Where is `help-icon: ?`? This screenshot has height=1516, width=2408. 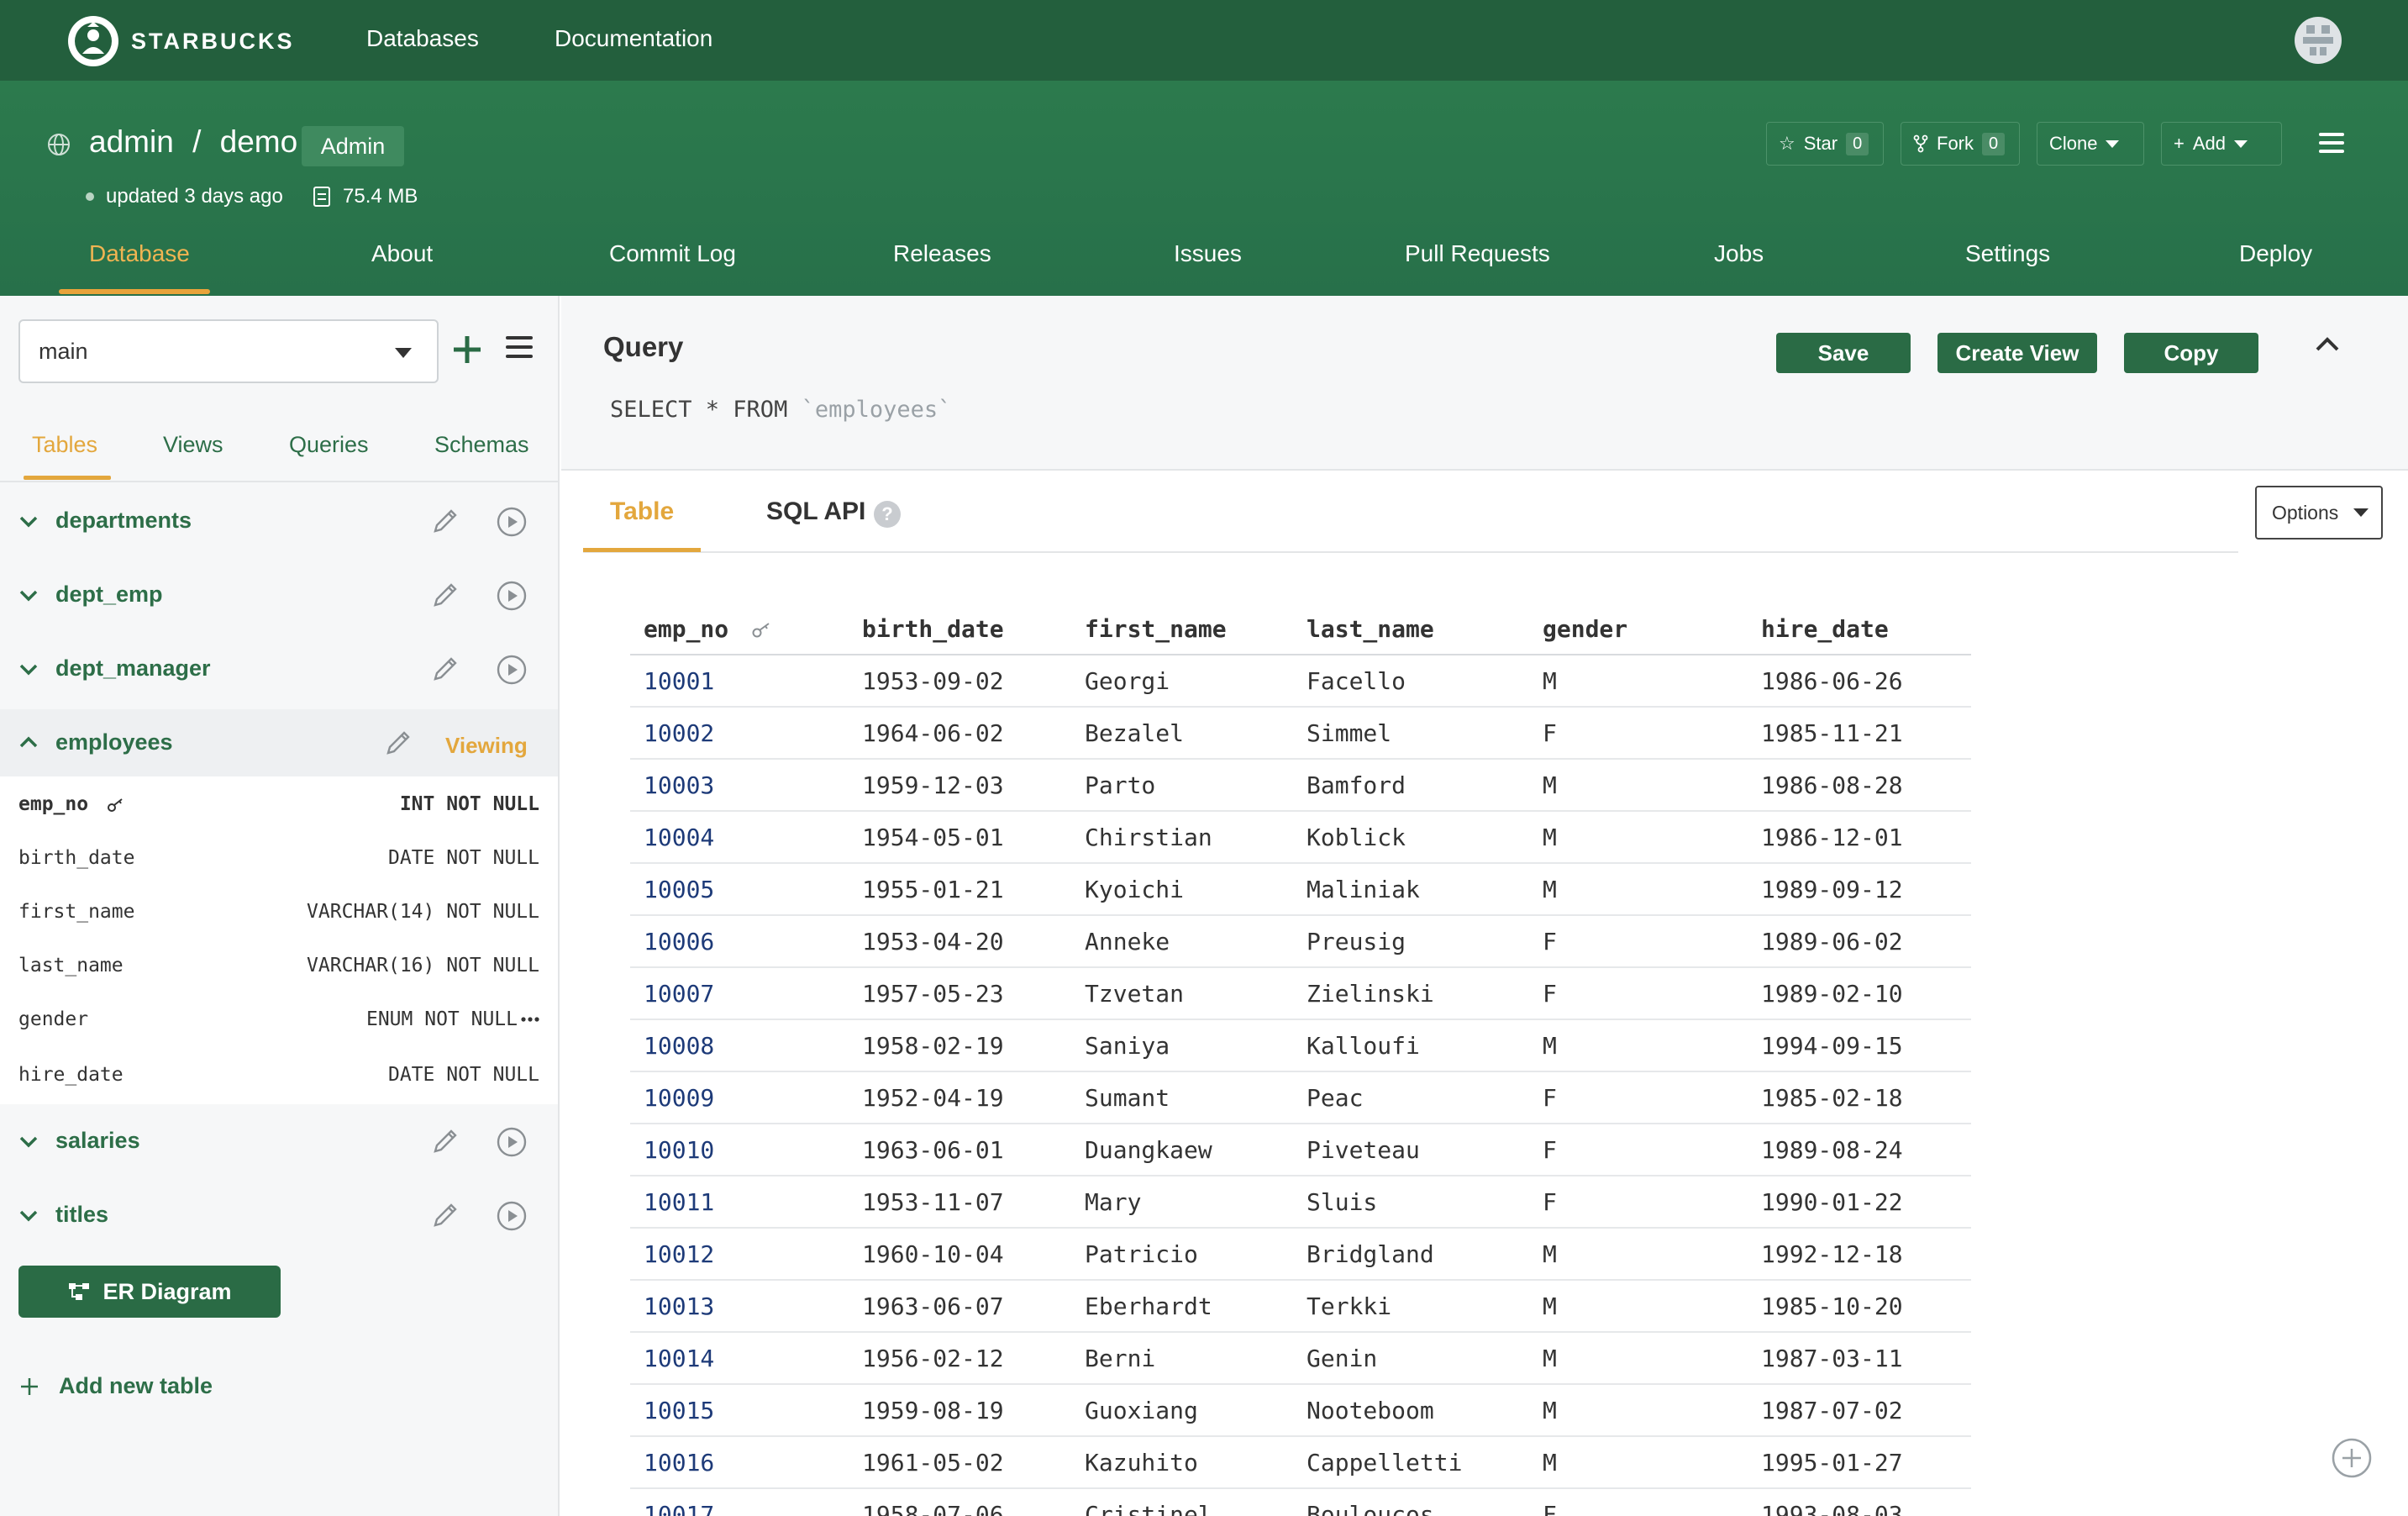 help-icon: ? is located at coordinates (887, 514).